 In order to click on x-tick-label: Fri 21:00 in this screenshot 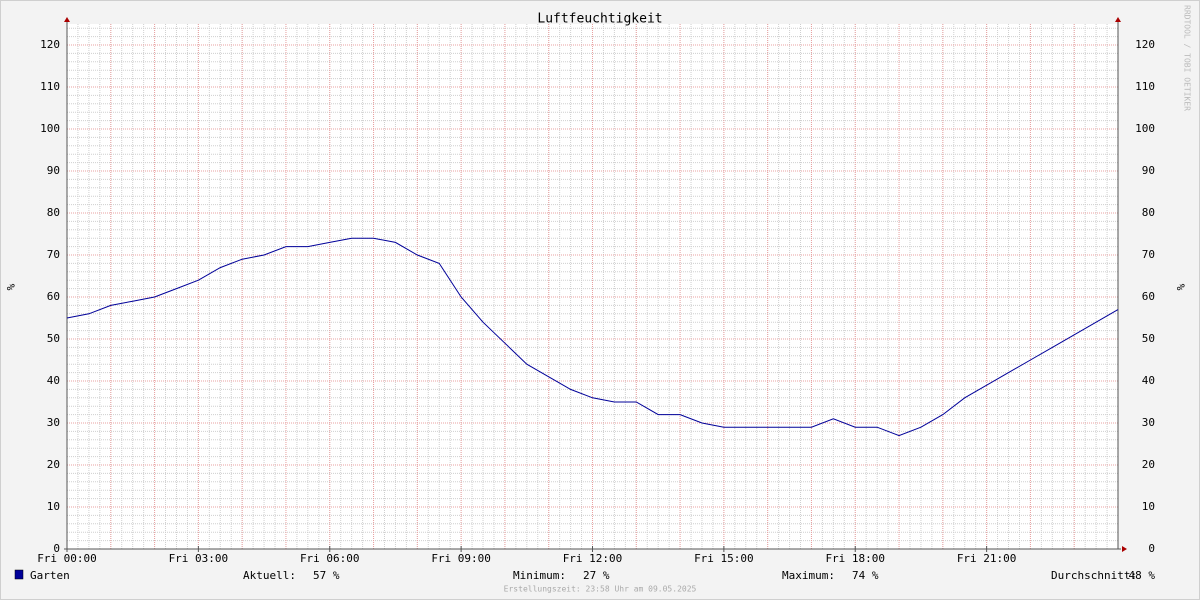, I will do `click(987, 558)`.